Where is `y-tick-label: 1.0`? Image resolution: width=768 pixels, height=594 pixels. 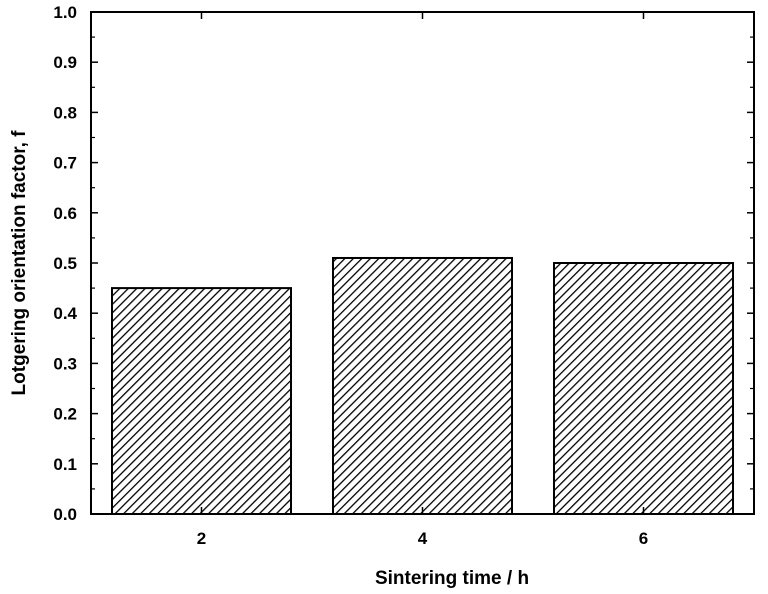 y-tick-label: 1.0 is located at coordinates (65, 12).